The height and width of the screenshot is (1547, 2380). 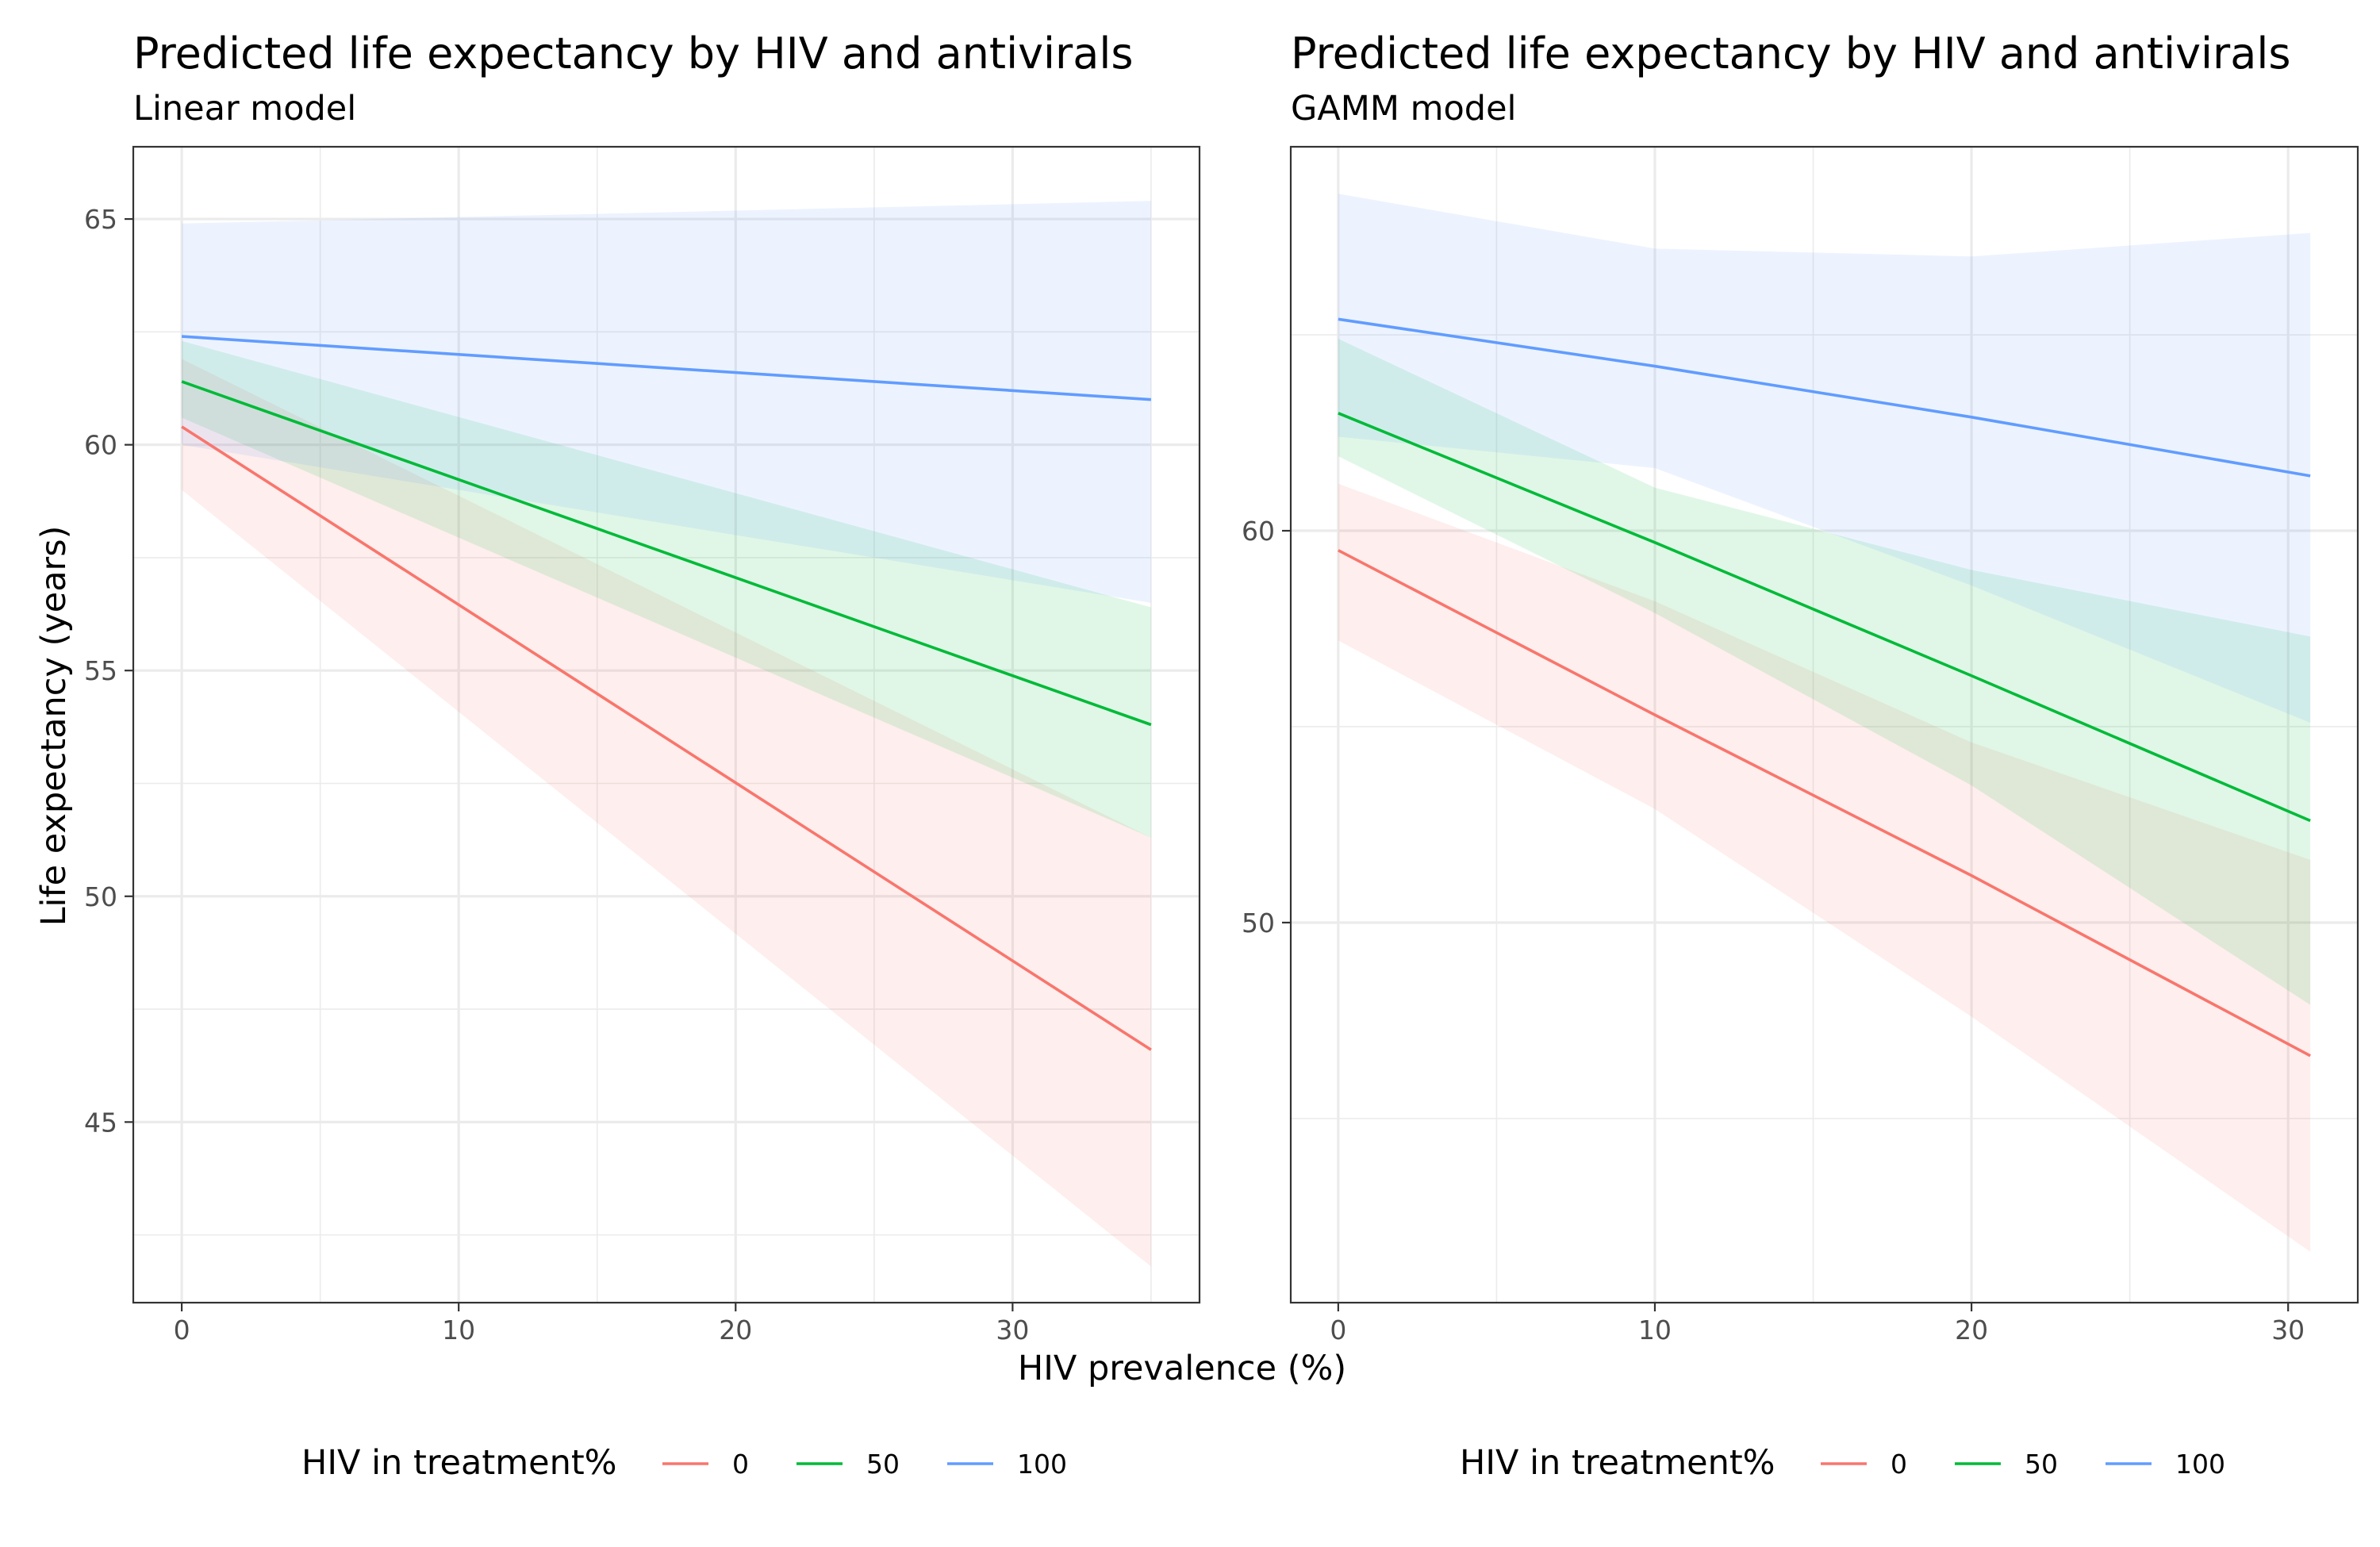 What do you see at coordinates (244, 109) in the screenshot?
I see `panel-subtitle: Linear model` at bounding box center [244, 109].